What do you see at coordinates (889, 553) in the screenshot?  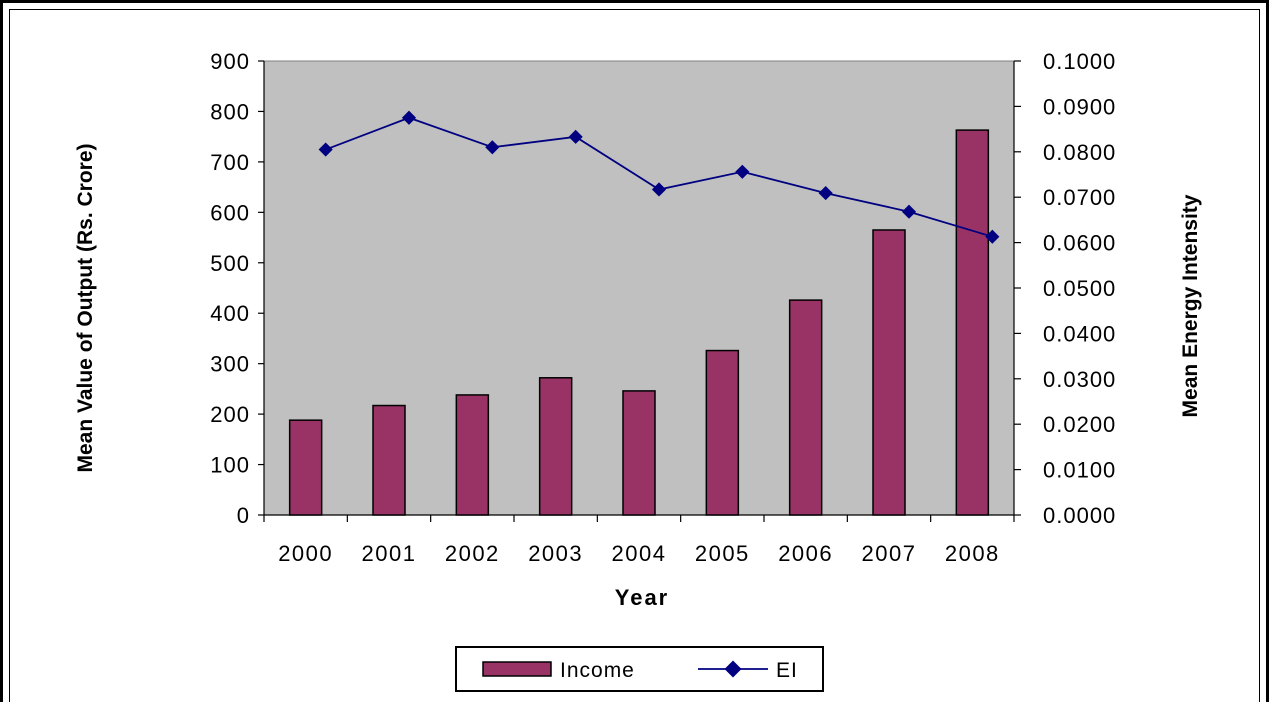 I see `x-tick-label: 2007` at bounding box center [889, 553].